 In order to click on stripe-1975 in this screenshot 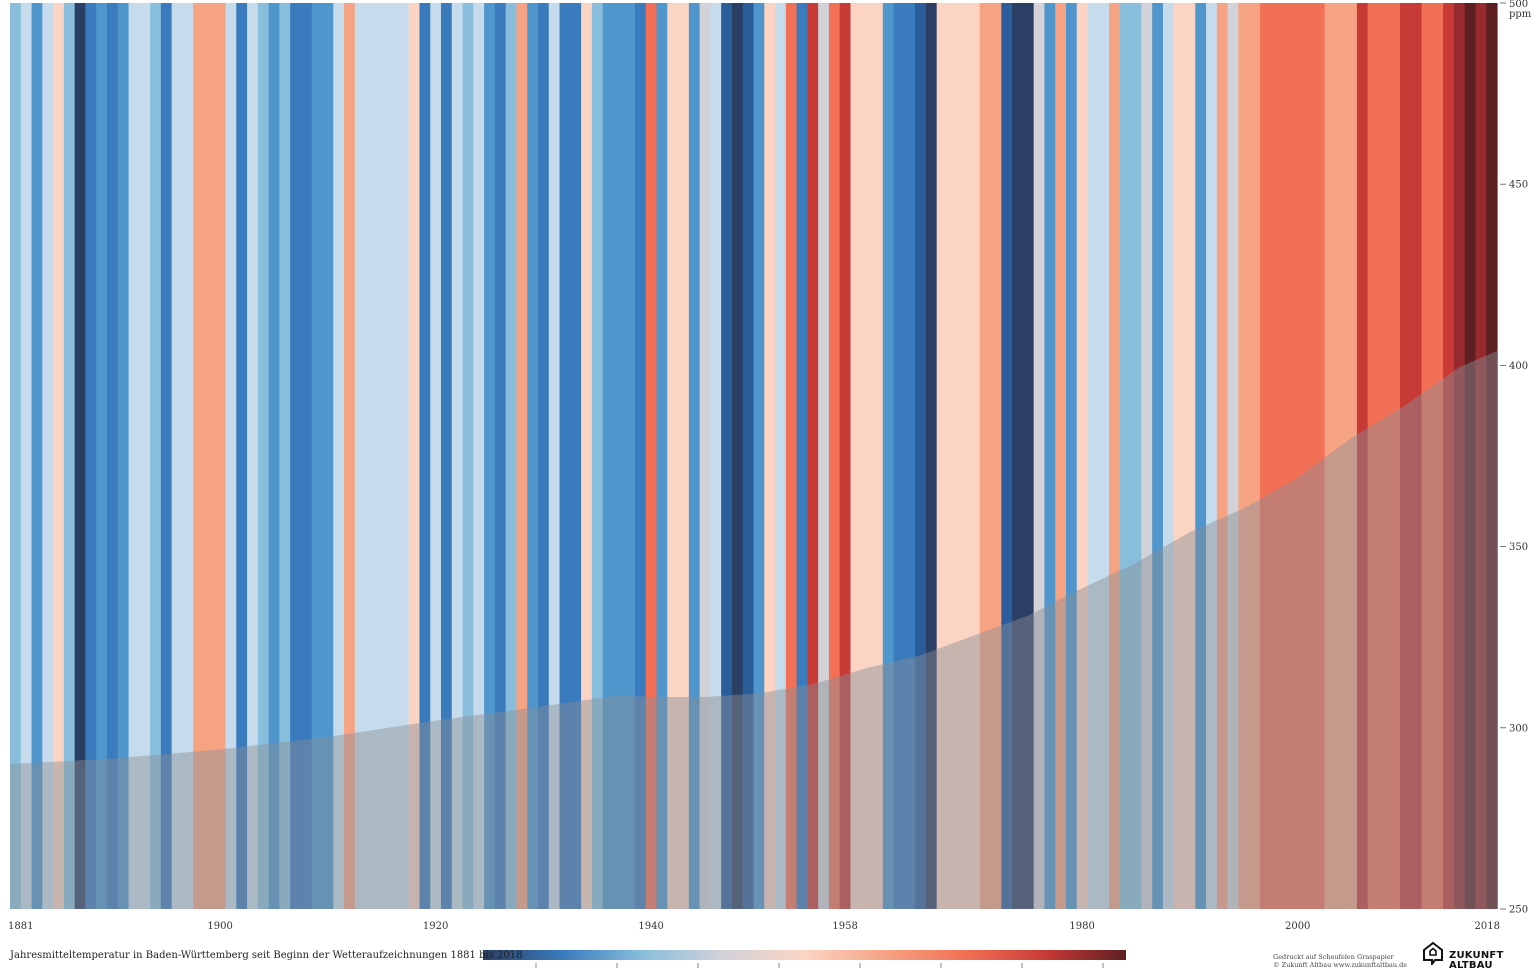, I will do `click(1028, 456)`.